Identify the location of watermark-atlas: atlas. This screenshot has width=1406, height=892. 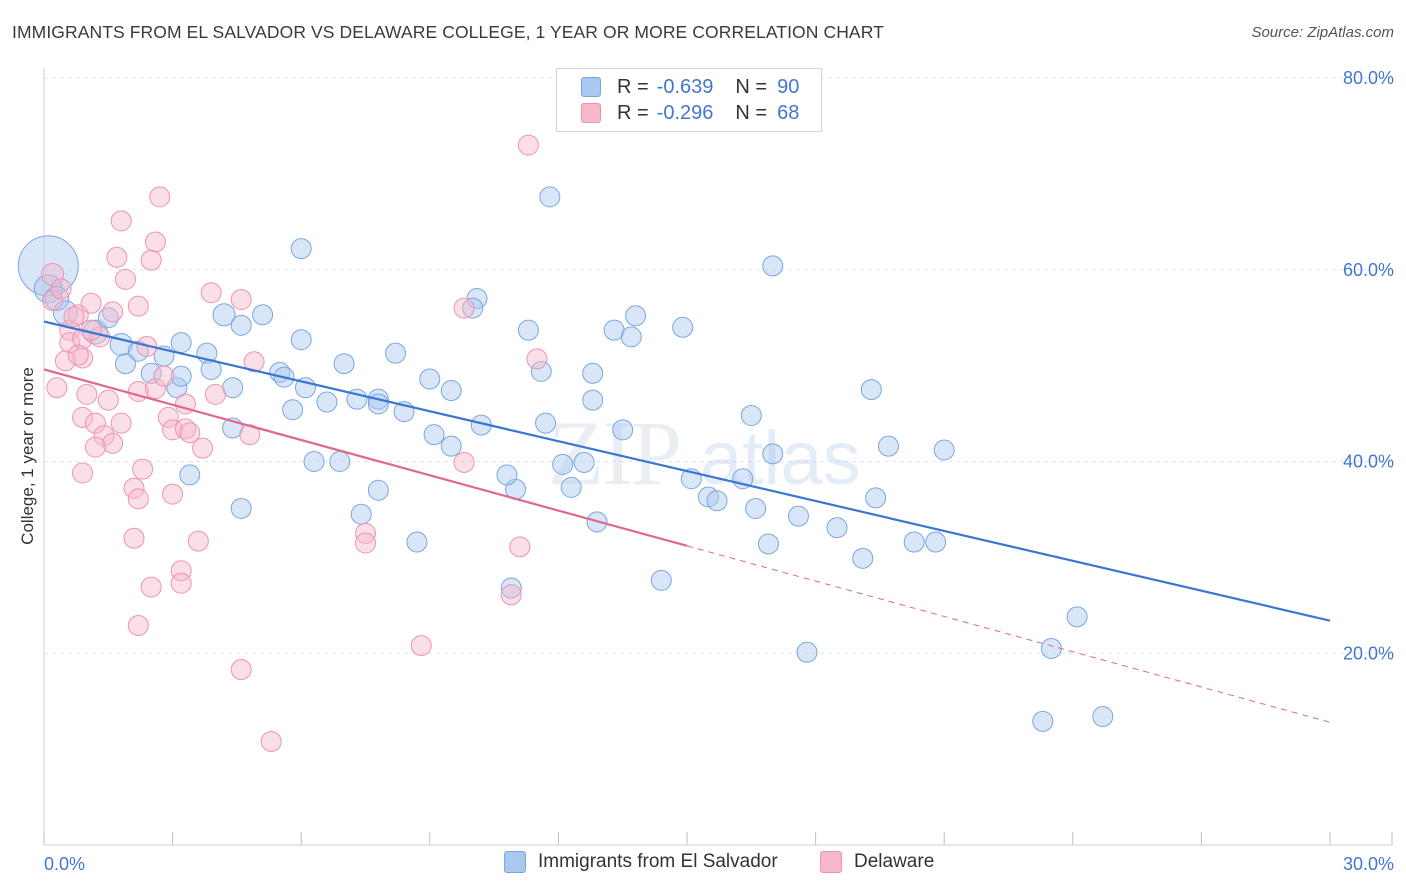
(780, 458).